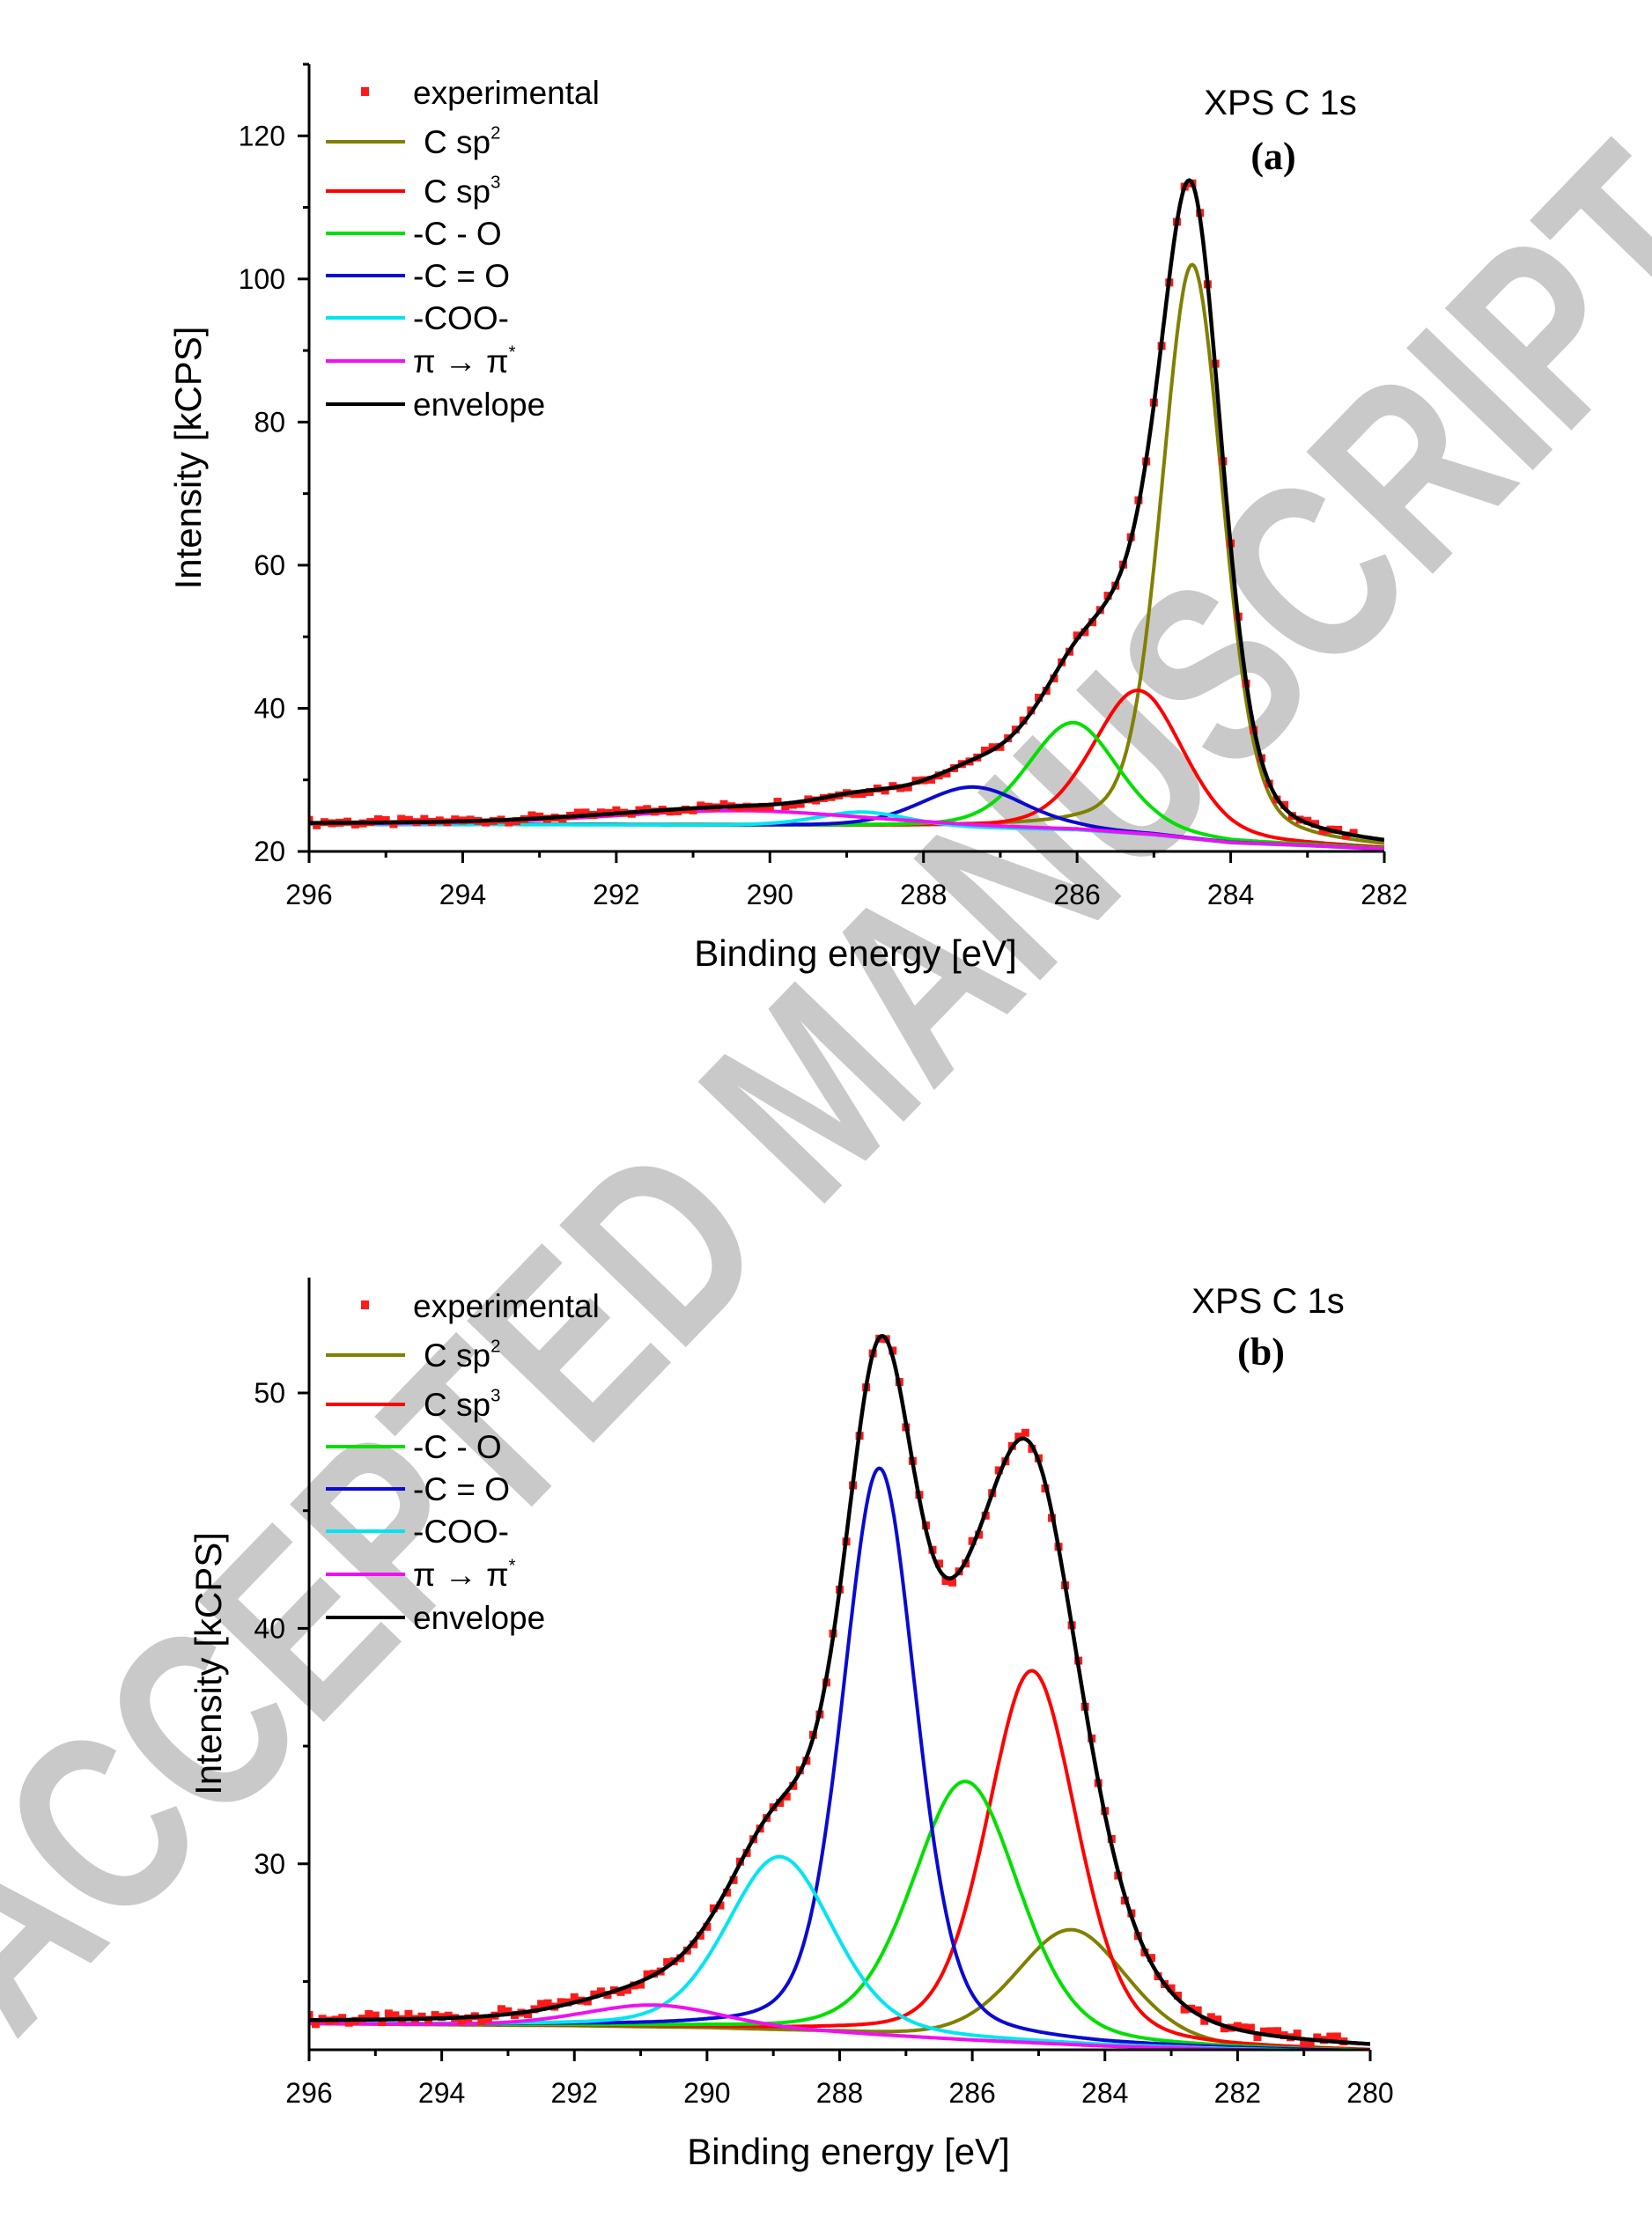  I want to click on panel-label: (b), so click(1261, 1352).